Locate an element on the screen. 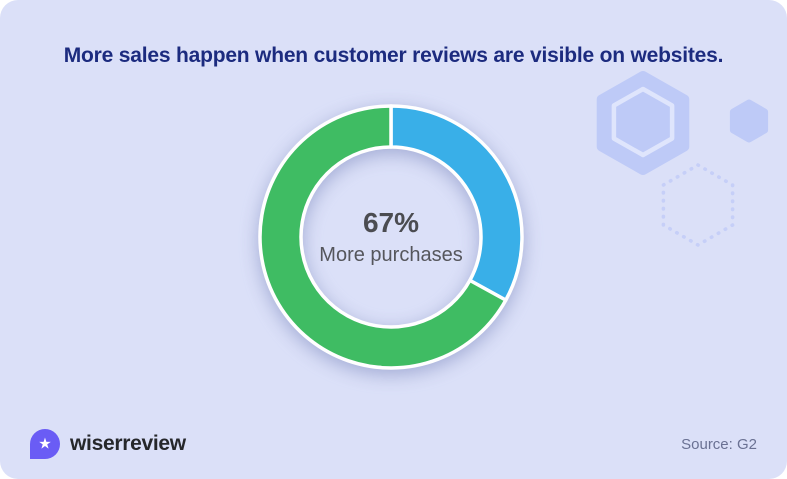  logo-mark: ★ is located at coordinates (45, 444).